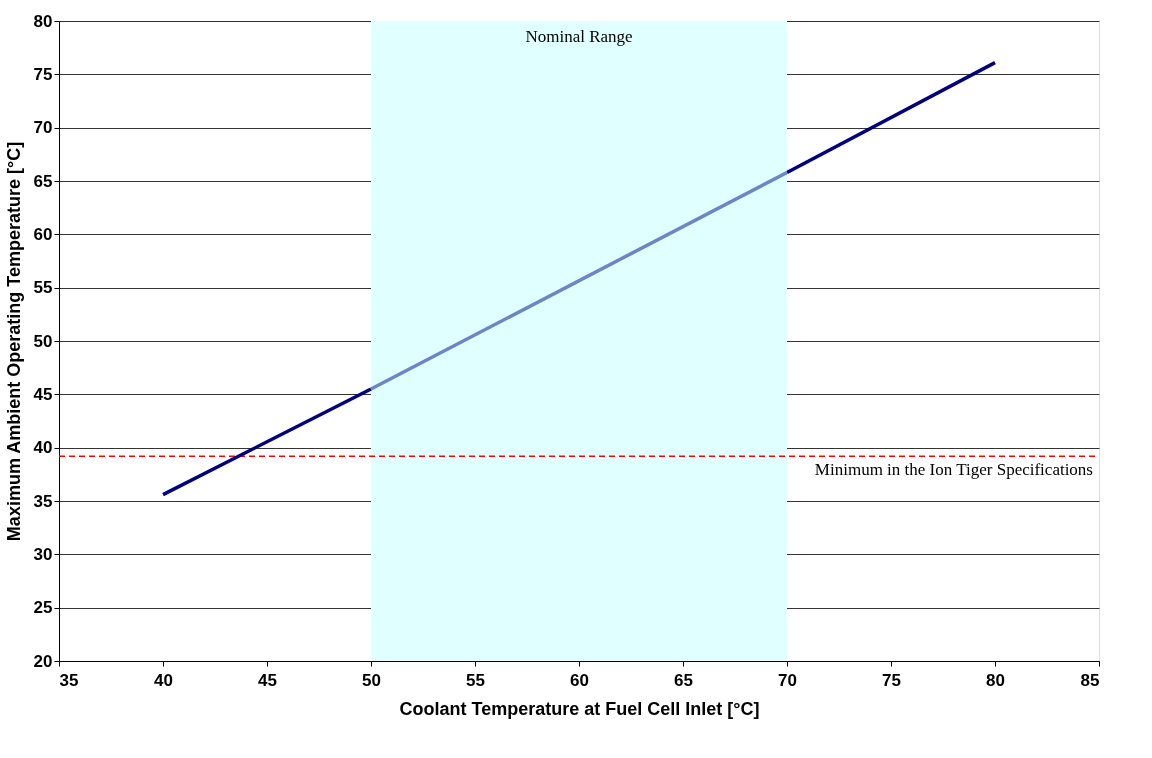 This screenshot has height=758, width=1152. I want to click on x-axis-title: Coolant Temperature at Fuel Cell Inlet [°C], so click(579, 708).